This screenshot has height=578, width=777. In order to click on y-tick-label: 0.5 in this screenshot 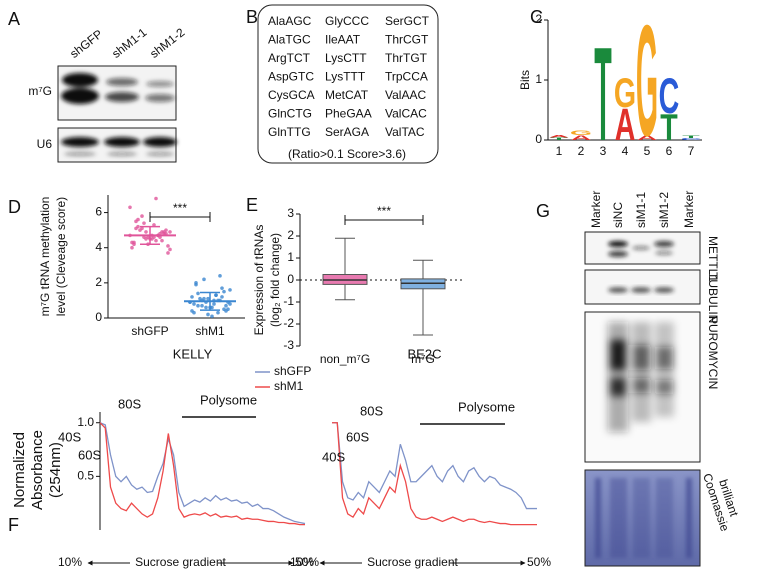, I will do `click(85, 476)`.